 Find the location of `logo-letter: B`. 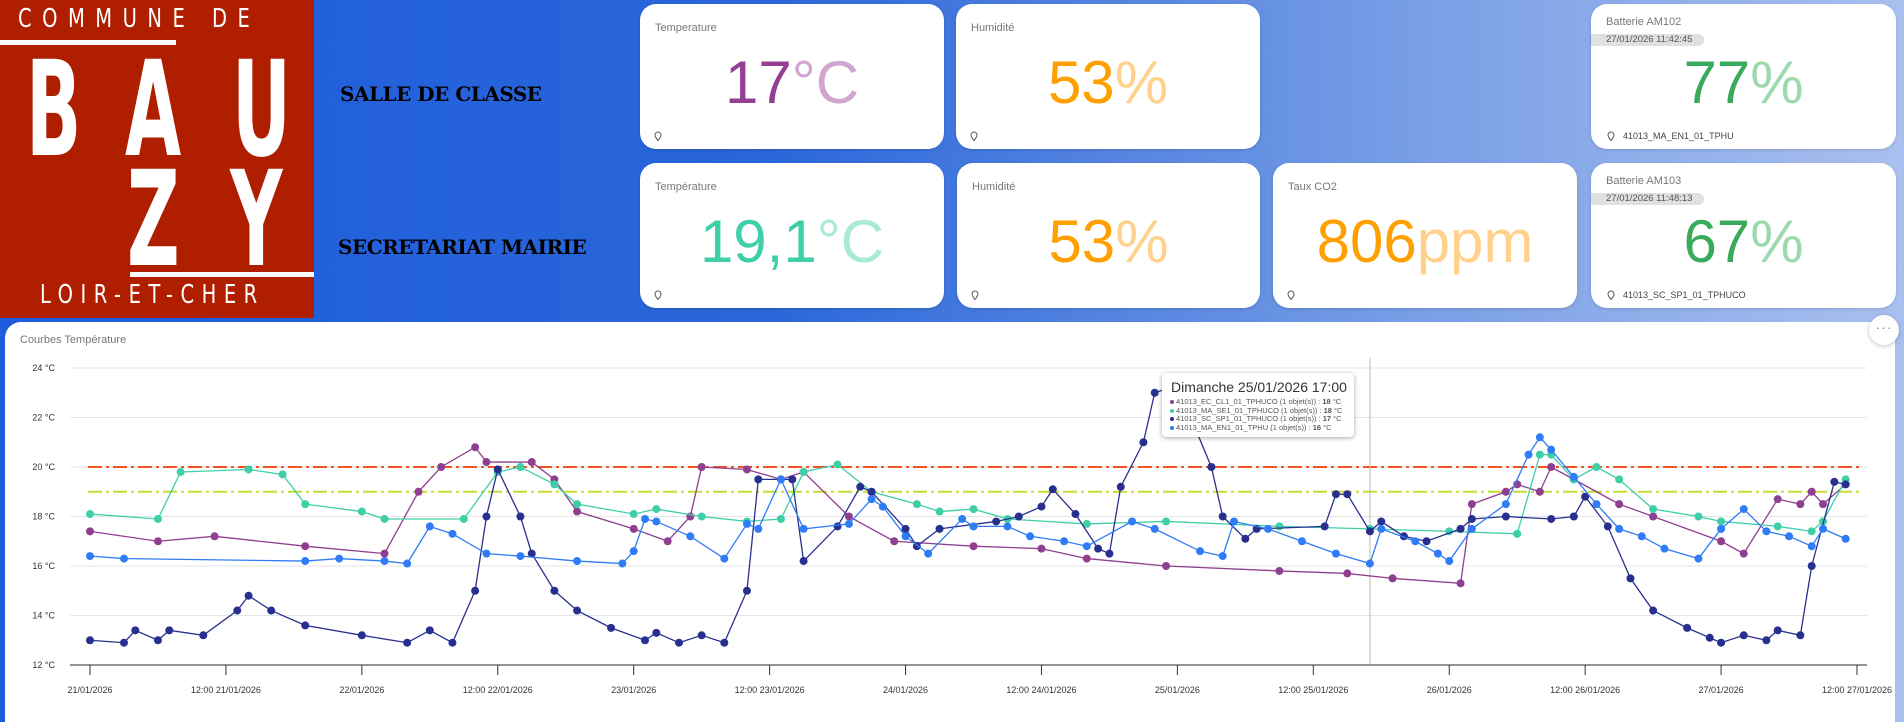

logo-letter: B is located at coordinates (54, 110).